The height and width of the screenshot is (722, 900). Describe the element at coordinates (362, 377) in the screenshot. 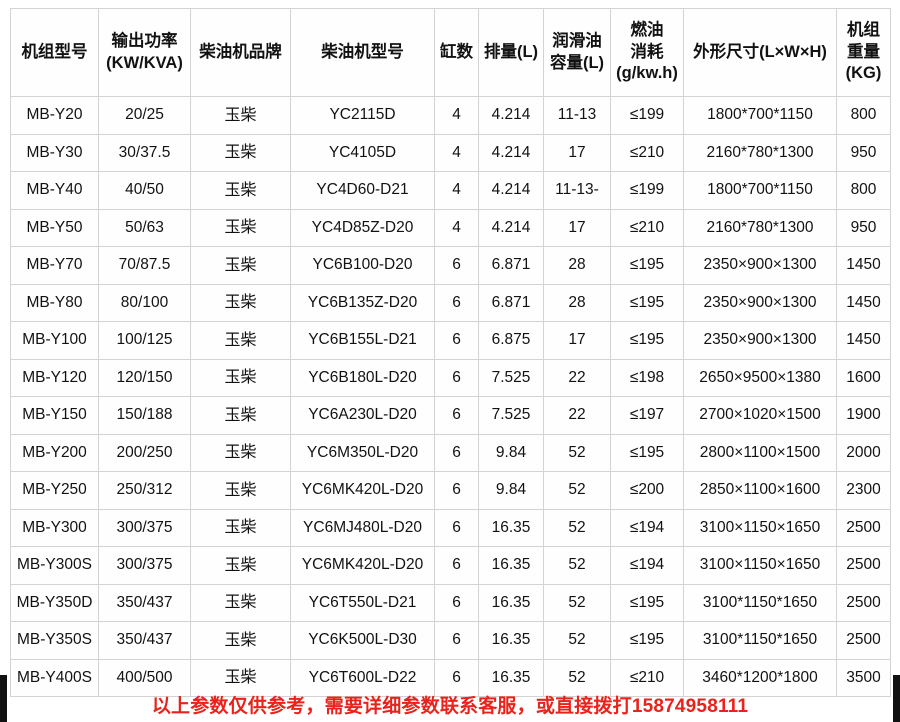

I see `cell-engine: YC6B180L-D20` at that location.